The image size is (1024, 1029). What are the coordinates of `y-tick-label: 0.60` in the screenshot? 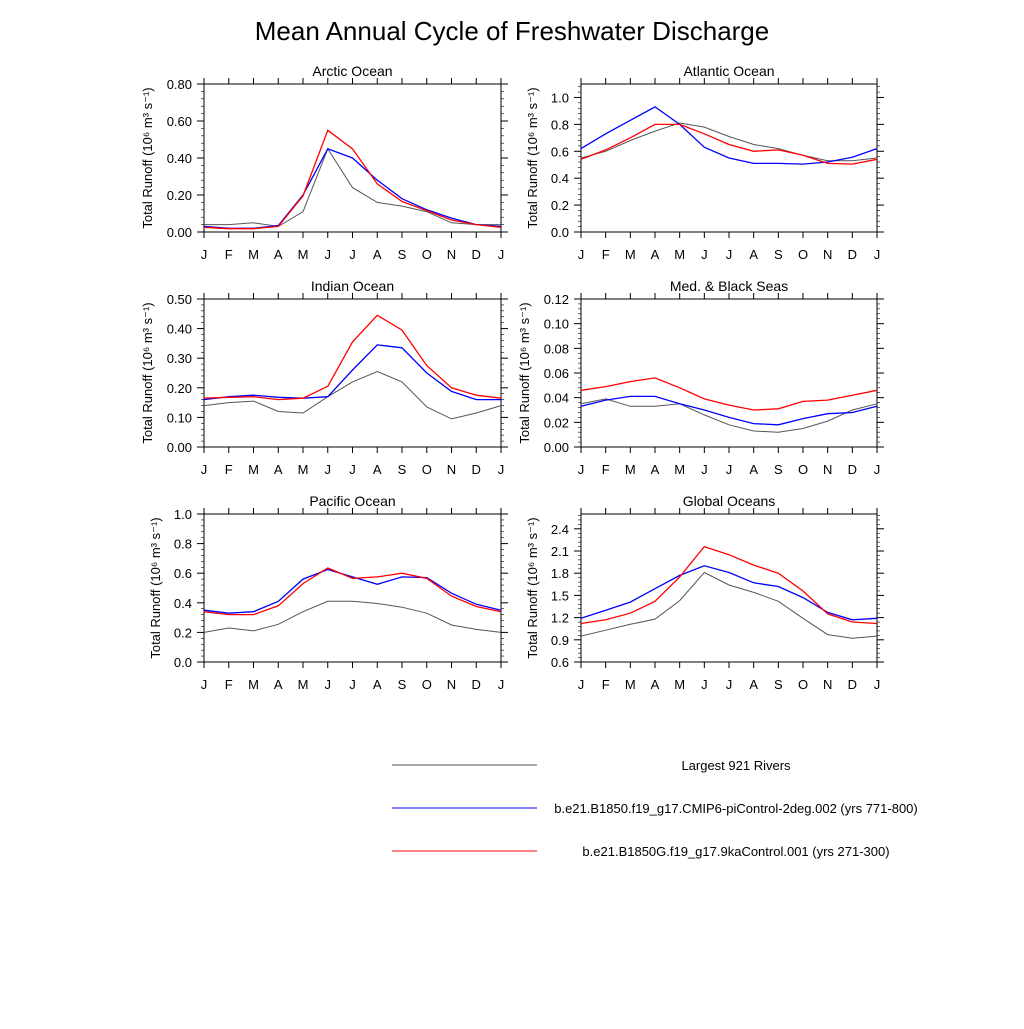 It's located at (179, 121).